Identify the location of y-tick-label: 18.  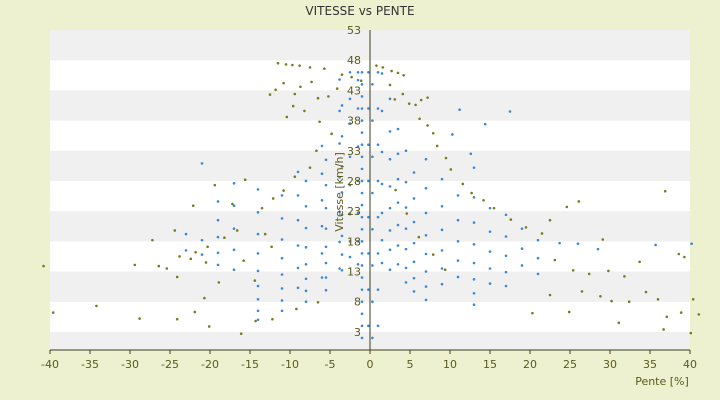
(354, 241).